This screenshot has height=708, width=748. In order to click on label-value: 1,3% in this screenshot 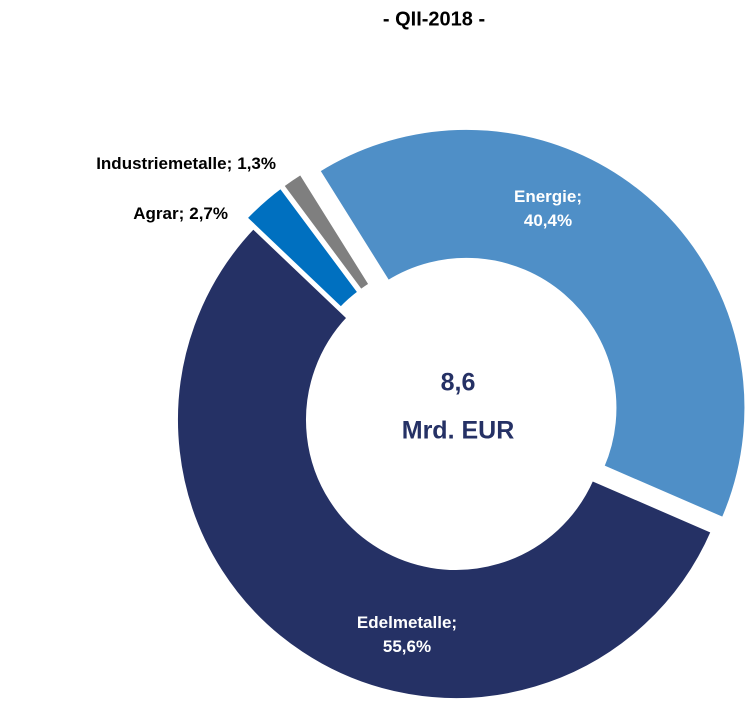, I will do `click(256, 163)`.